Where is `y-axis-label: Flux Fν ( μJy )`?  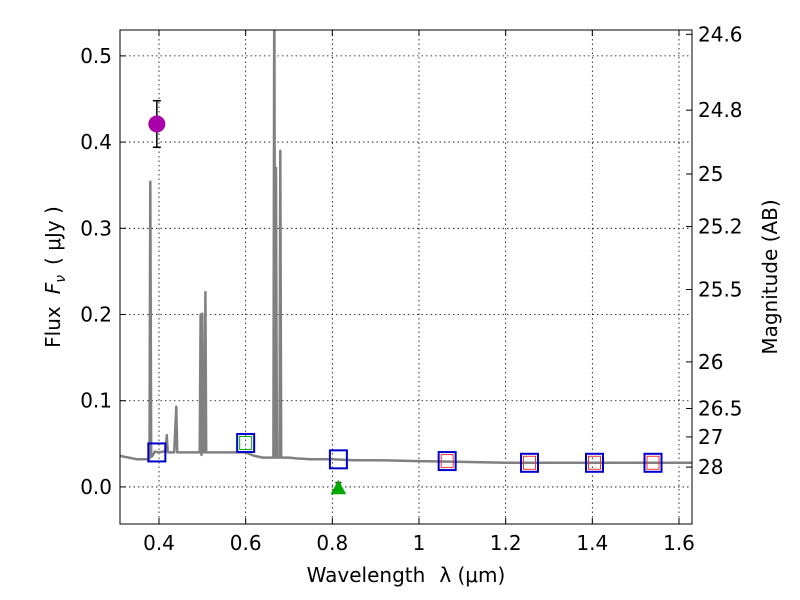
y-axis-label: Flux Fν ( μJy ) is located at coordinates (55, 277).